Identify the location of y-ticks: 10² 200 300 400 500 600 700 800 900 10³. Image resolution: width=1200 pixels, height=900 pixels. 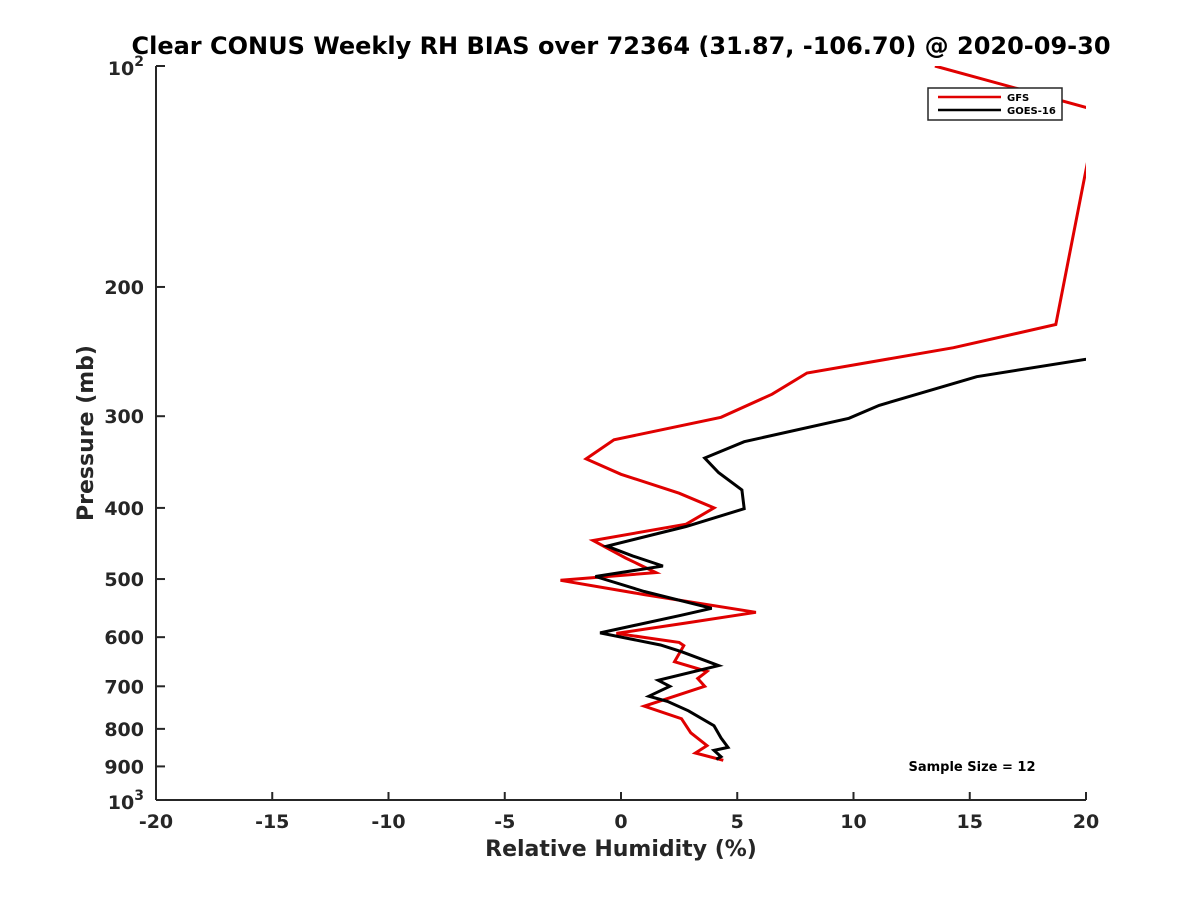
(134, 434).